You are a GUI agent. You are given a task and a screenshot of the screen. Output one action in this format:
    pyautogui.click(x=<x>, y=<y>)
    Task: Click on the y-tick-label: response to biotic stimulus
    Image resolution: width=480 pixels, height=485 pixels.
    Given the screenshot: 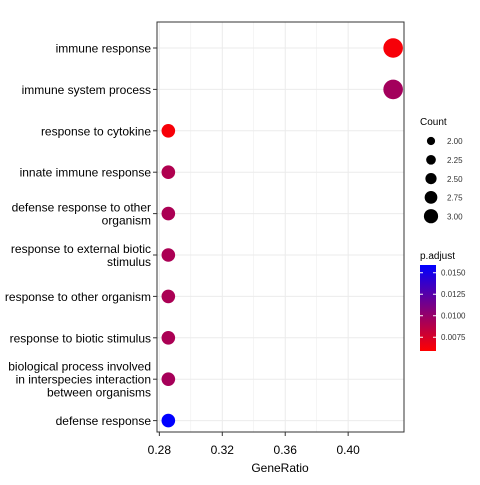 What is the action you would take?
    pyautogui.click(x=80, y=338)
    